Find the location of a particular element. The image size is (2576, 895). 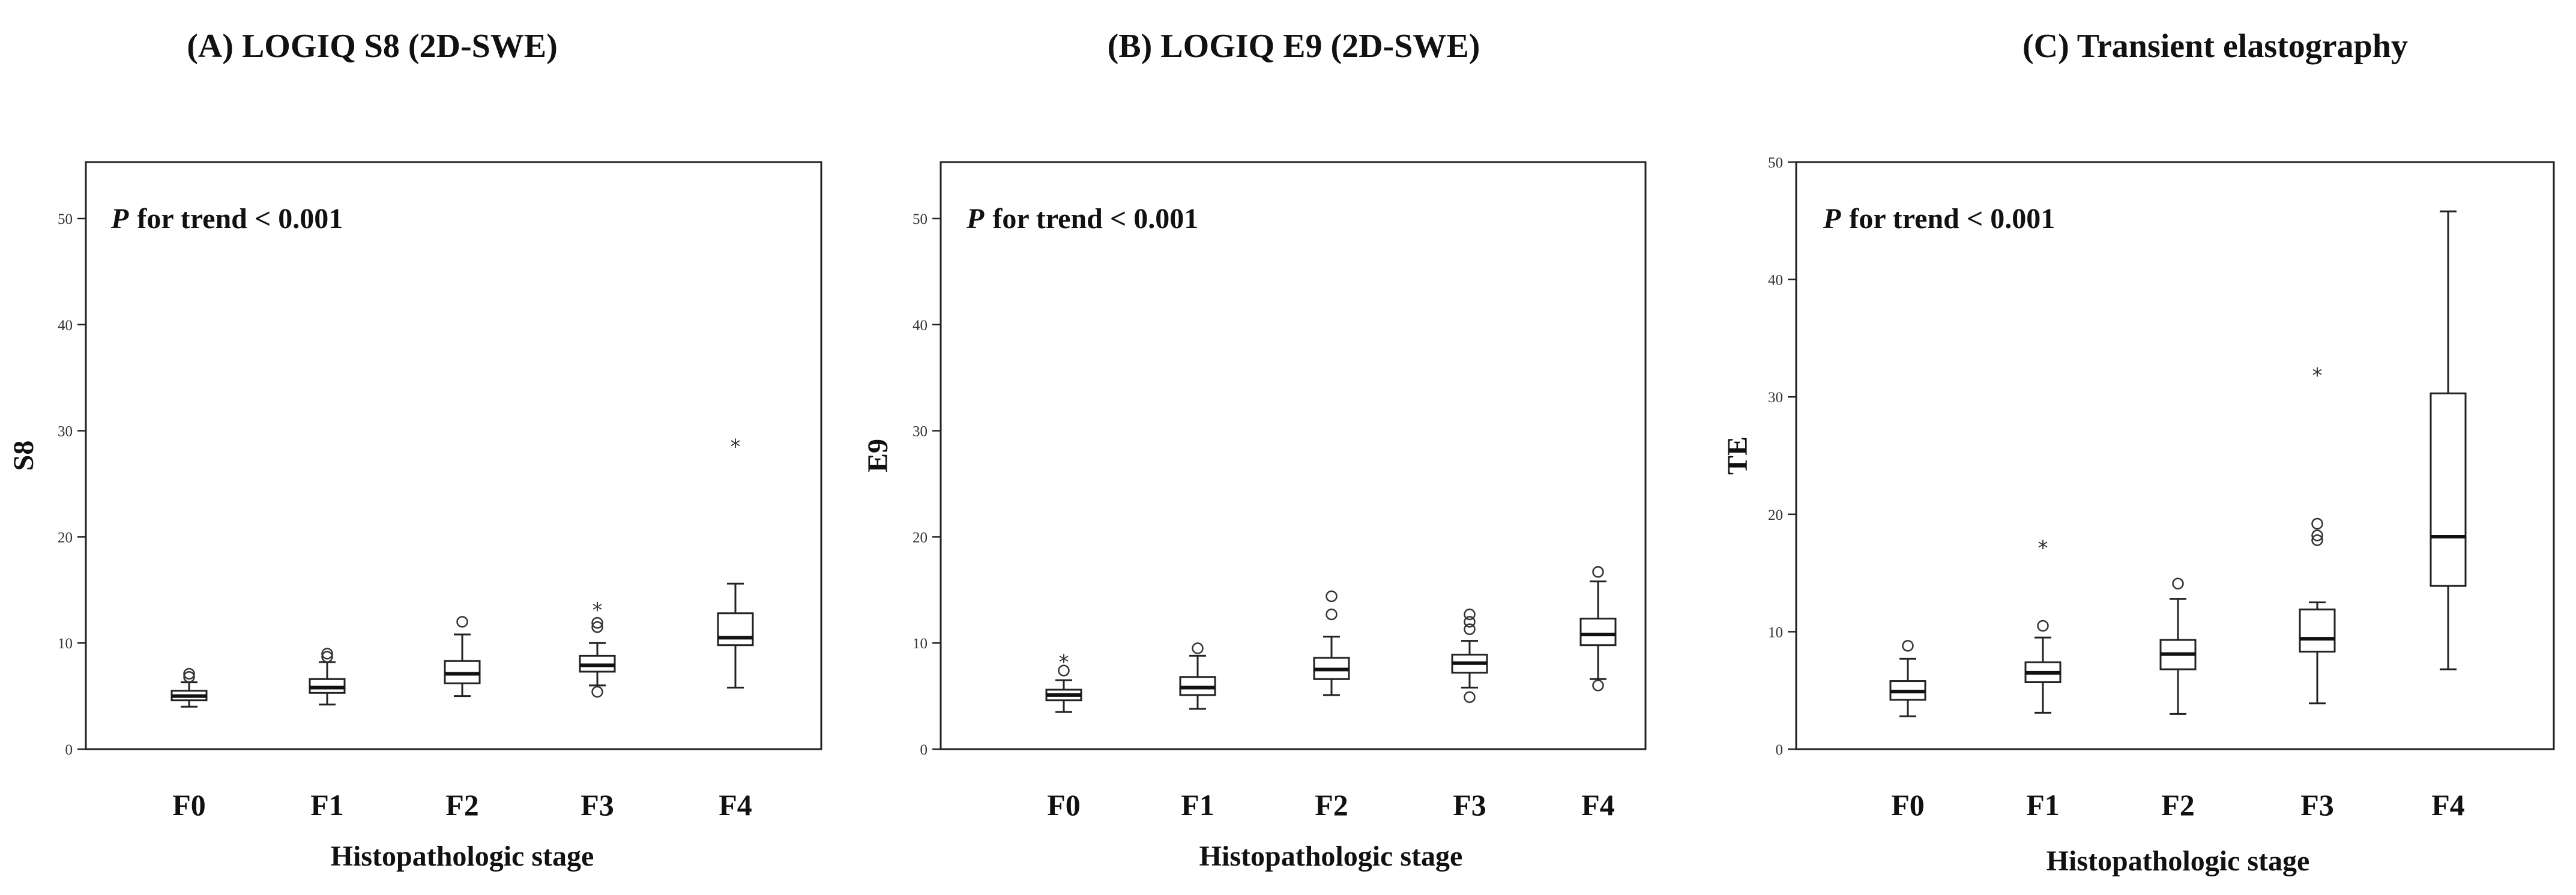

box-f0: * is located at coordinates (1063, 681).